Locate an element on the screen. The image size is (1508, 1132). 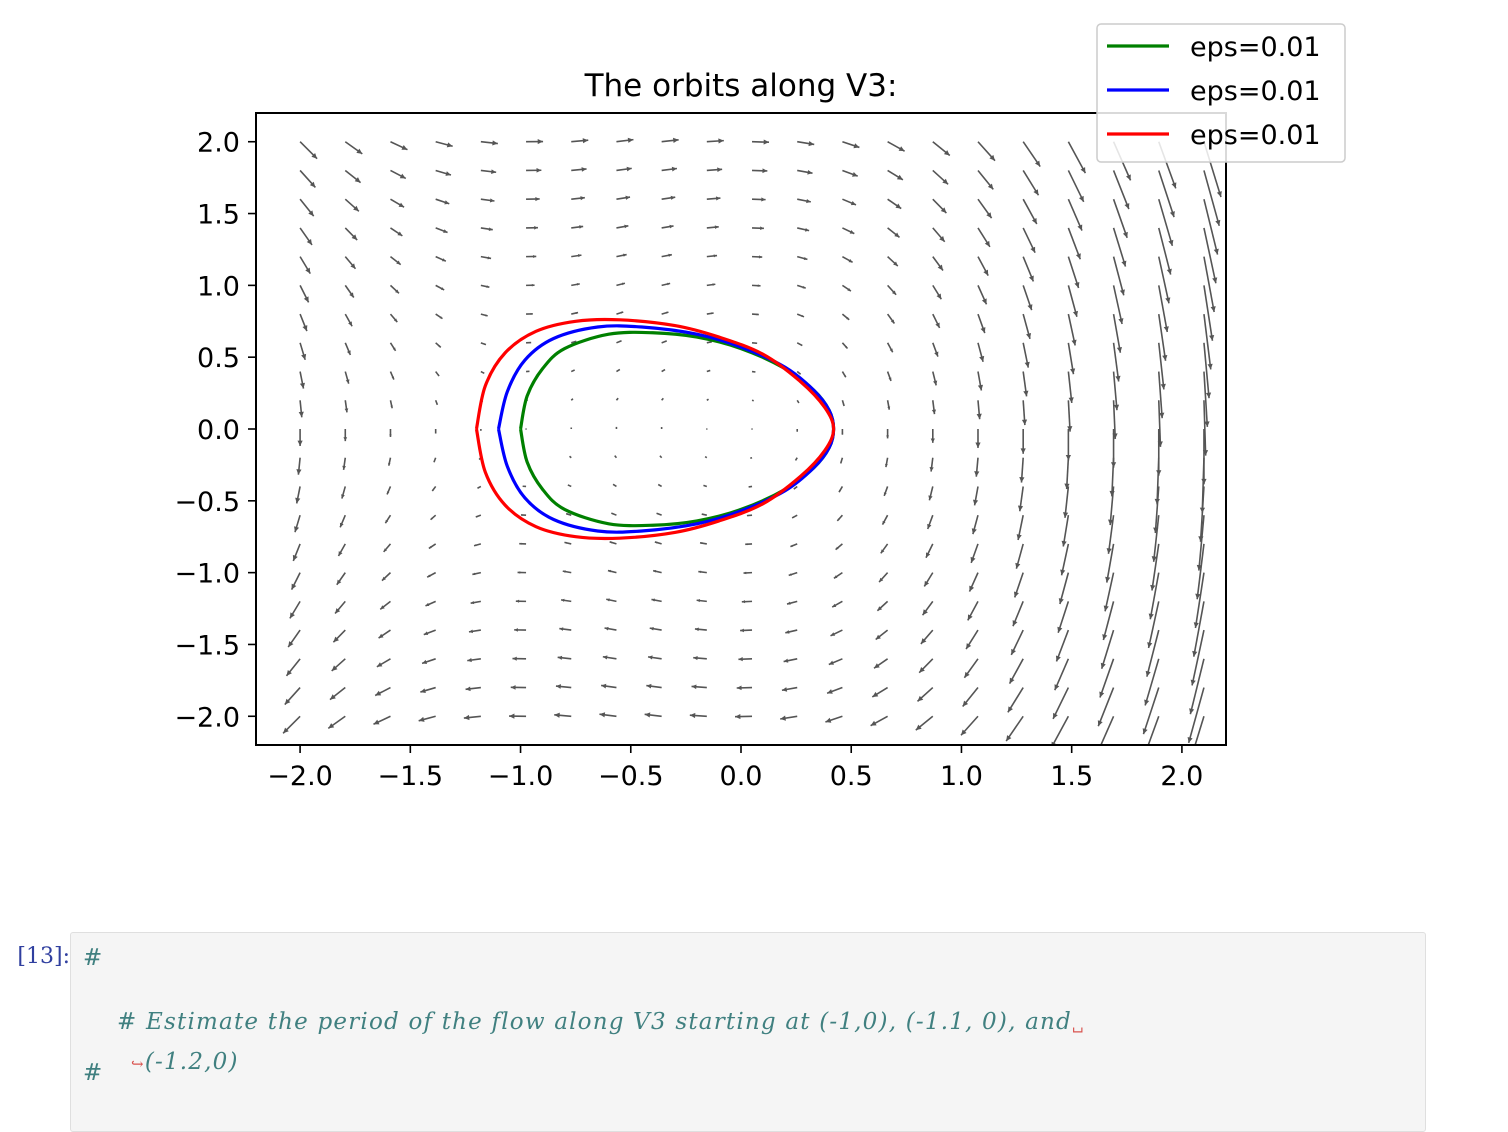
x-tick-label: 2.0 is located at coordinates (1181, 776).